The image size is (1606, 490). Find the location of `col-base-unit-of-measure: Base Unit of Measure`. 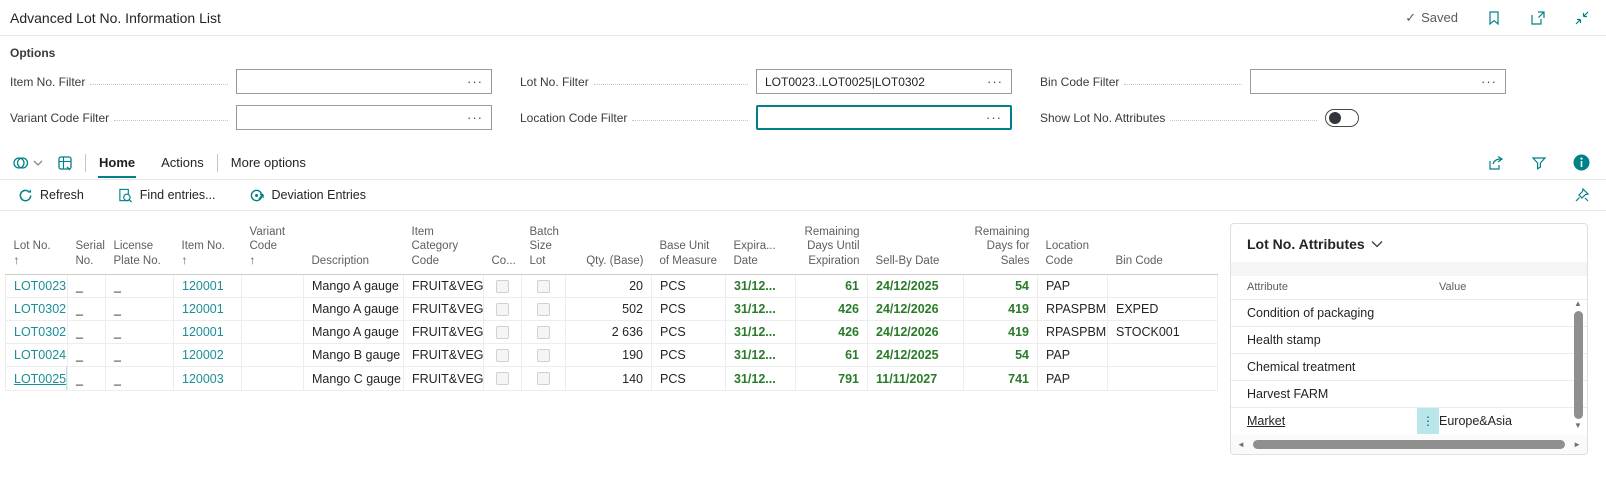

col-base-unit-of-measure: Base Unit of Measure is located at coordinates (688, 248).